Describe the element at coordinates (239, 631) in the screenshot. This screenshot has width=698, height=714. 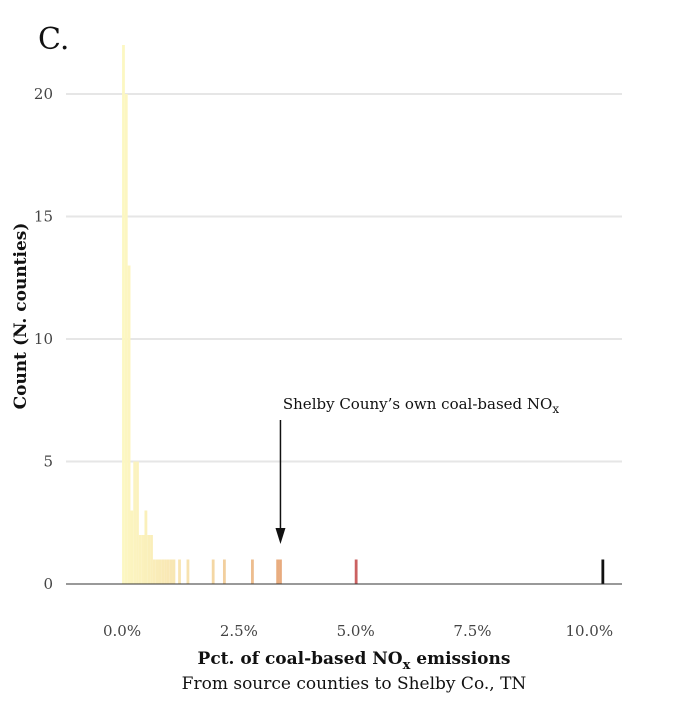
I see `x-tick-label: 2.5%` at that location.